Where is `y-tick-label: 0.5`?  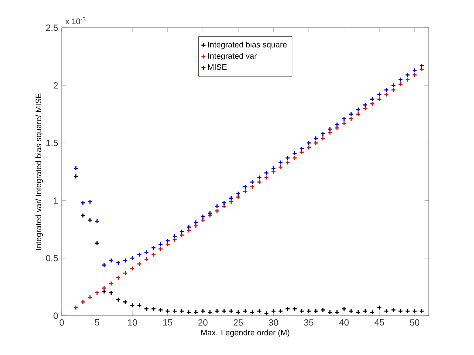
y-tick-label: 0.5 is located at coordinates (52, 258).